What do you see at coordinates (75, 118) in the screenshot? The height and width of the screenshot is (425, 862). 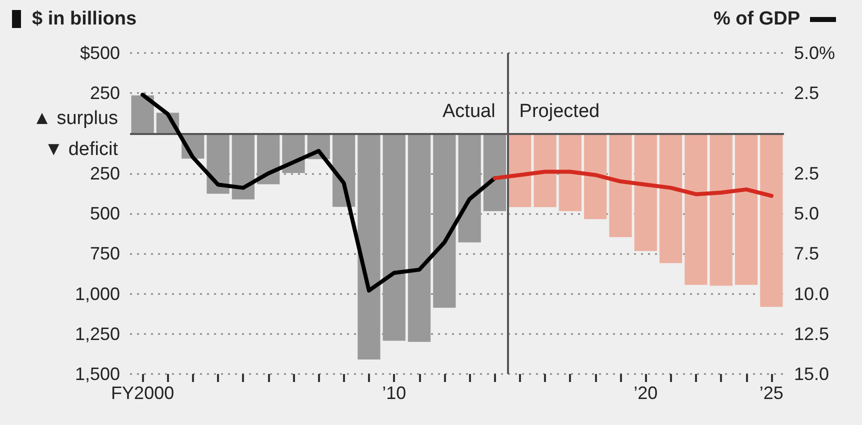 I see `text: ▲ surplus` at bounding box center [75, 118].